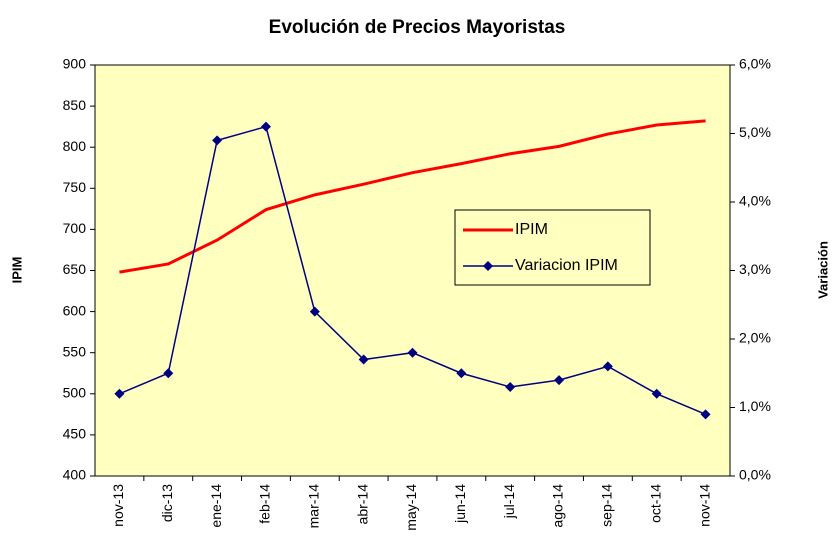  I want to click on chart-title: Evolución de Precios Mayoristas, so click(417, 27).